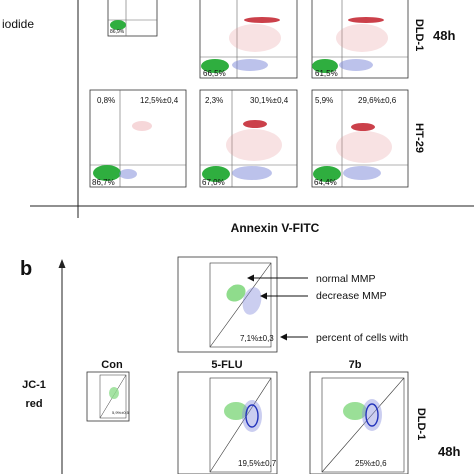 The height and width of the screenshot is (474, 474). I want to click on col-label-5flu: 5-FLU, so click(226, 365).